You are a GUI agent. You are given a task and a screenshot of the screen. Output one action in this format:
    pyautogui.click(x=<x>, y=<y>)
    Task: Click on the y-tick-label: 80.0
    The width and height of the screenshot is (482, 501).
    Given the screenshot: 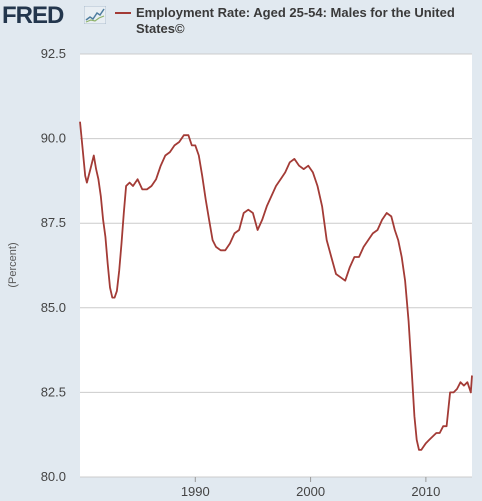 What is the action you would take?
    pyautogui.click(x=53, y=476)
    